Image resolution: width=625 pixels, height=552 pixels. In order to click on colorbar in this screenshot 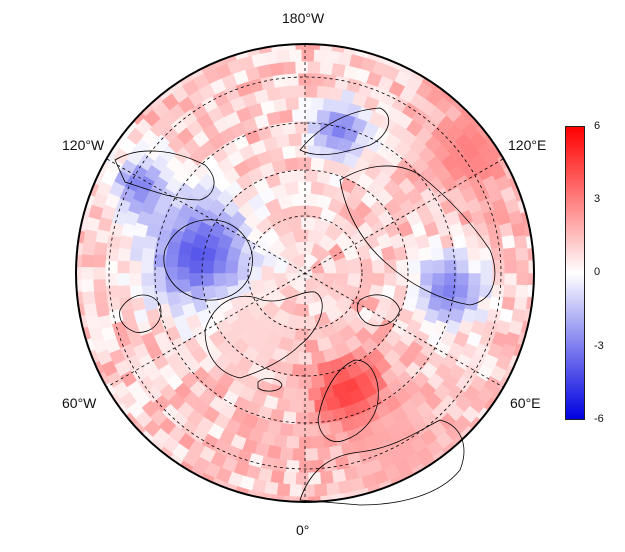, I will do `click(575, 273)`.